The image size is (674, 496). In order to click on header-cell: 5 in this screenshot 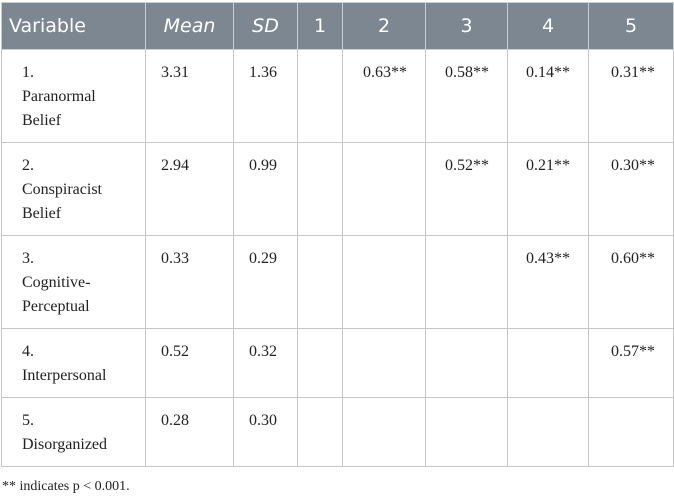, I will do `click(631, 26)`.